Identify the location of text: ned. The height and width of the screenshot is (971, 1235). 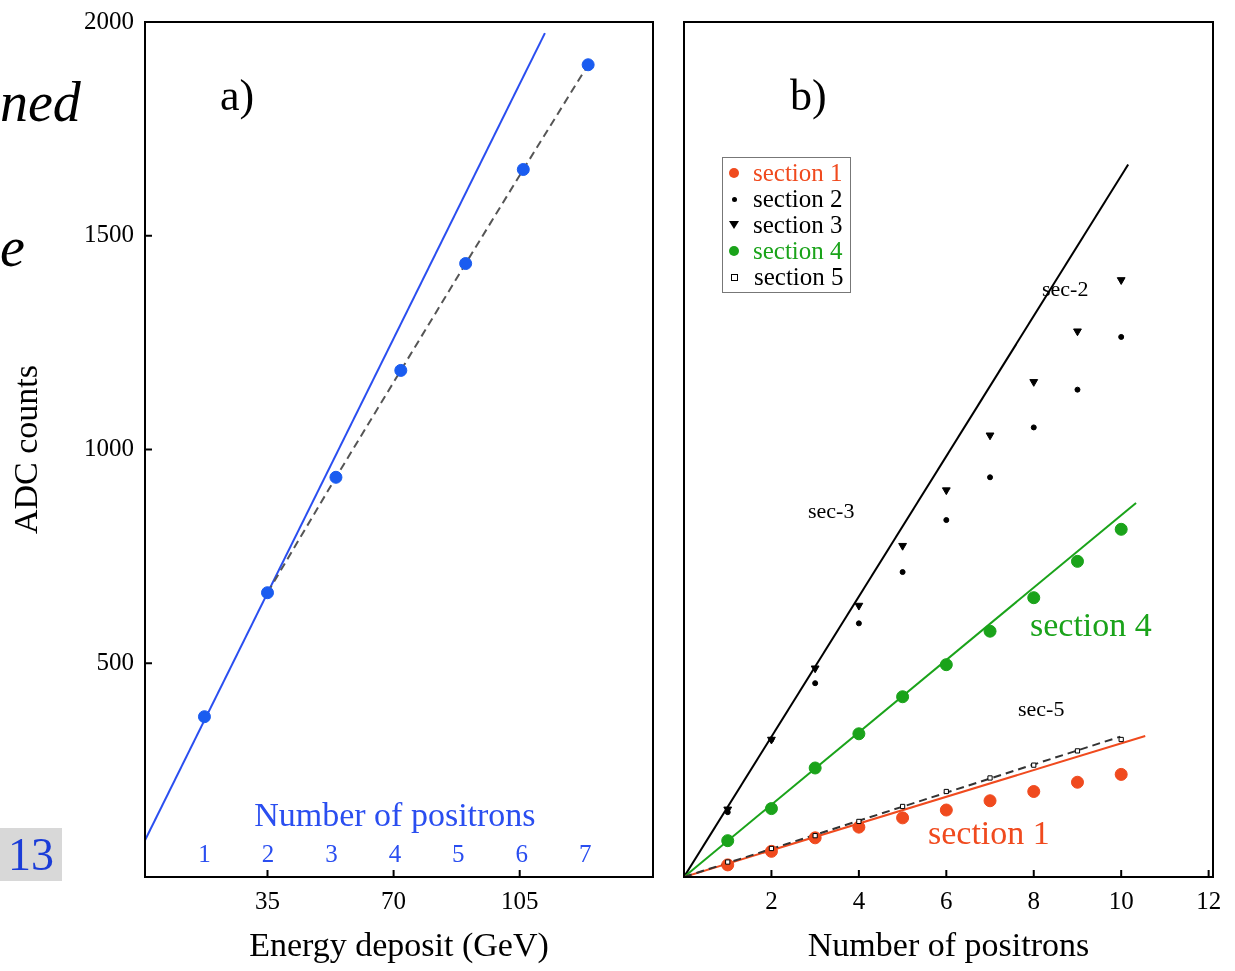
(40, 102).